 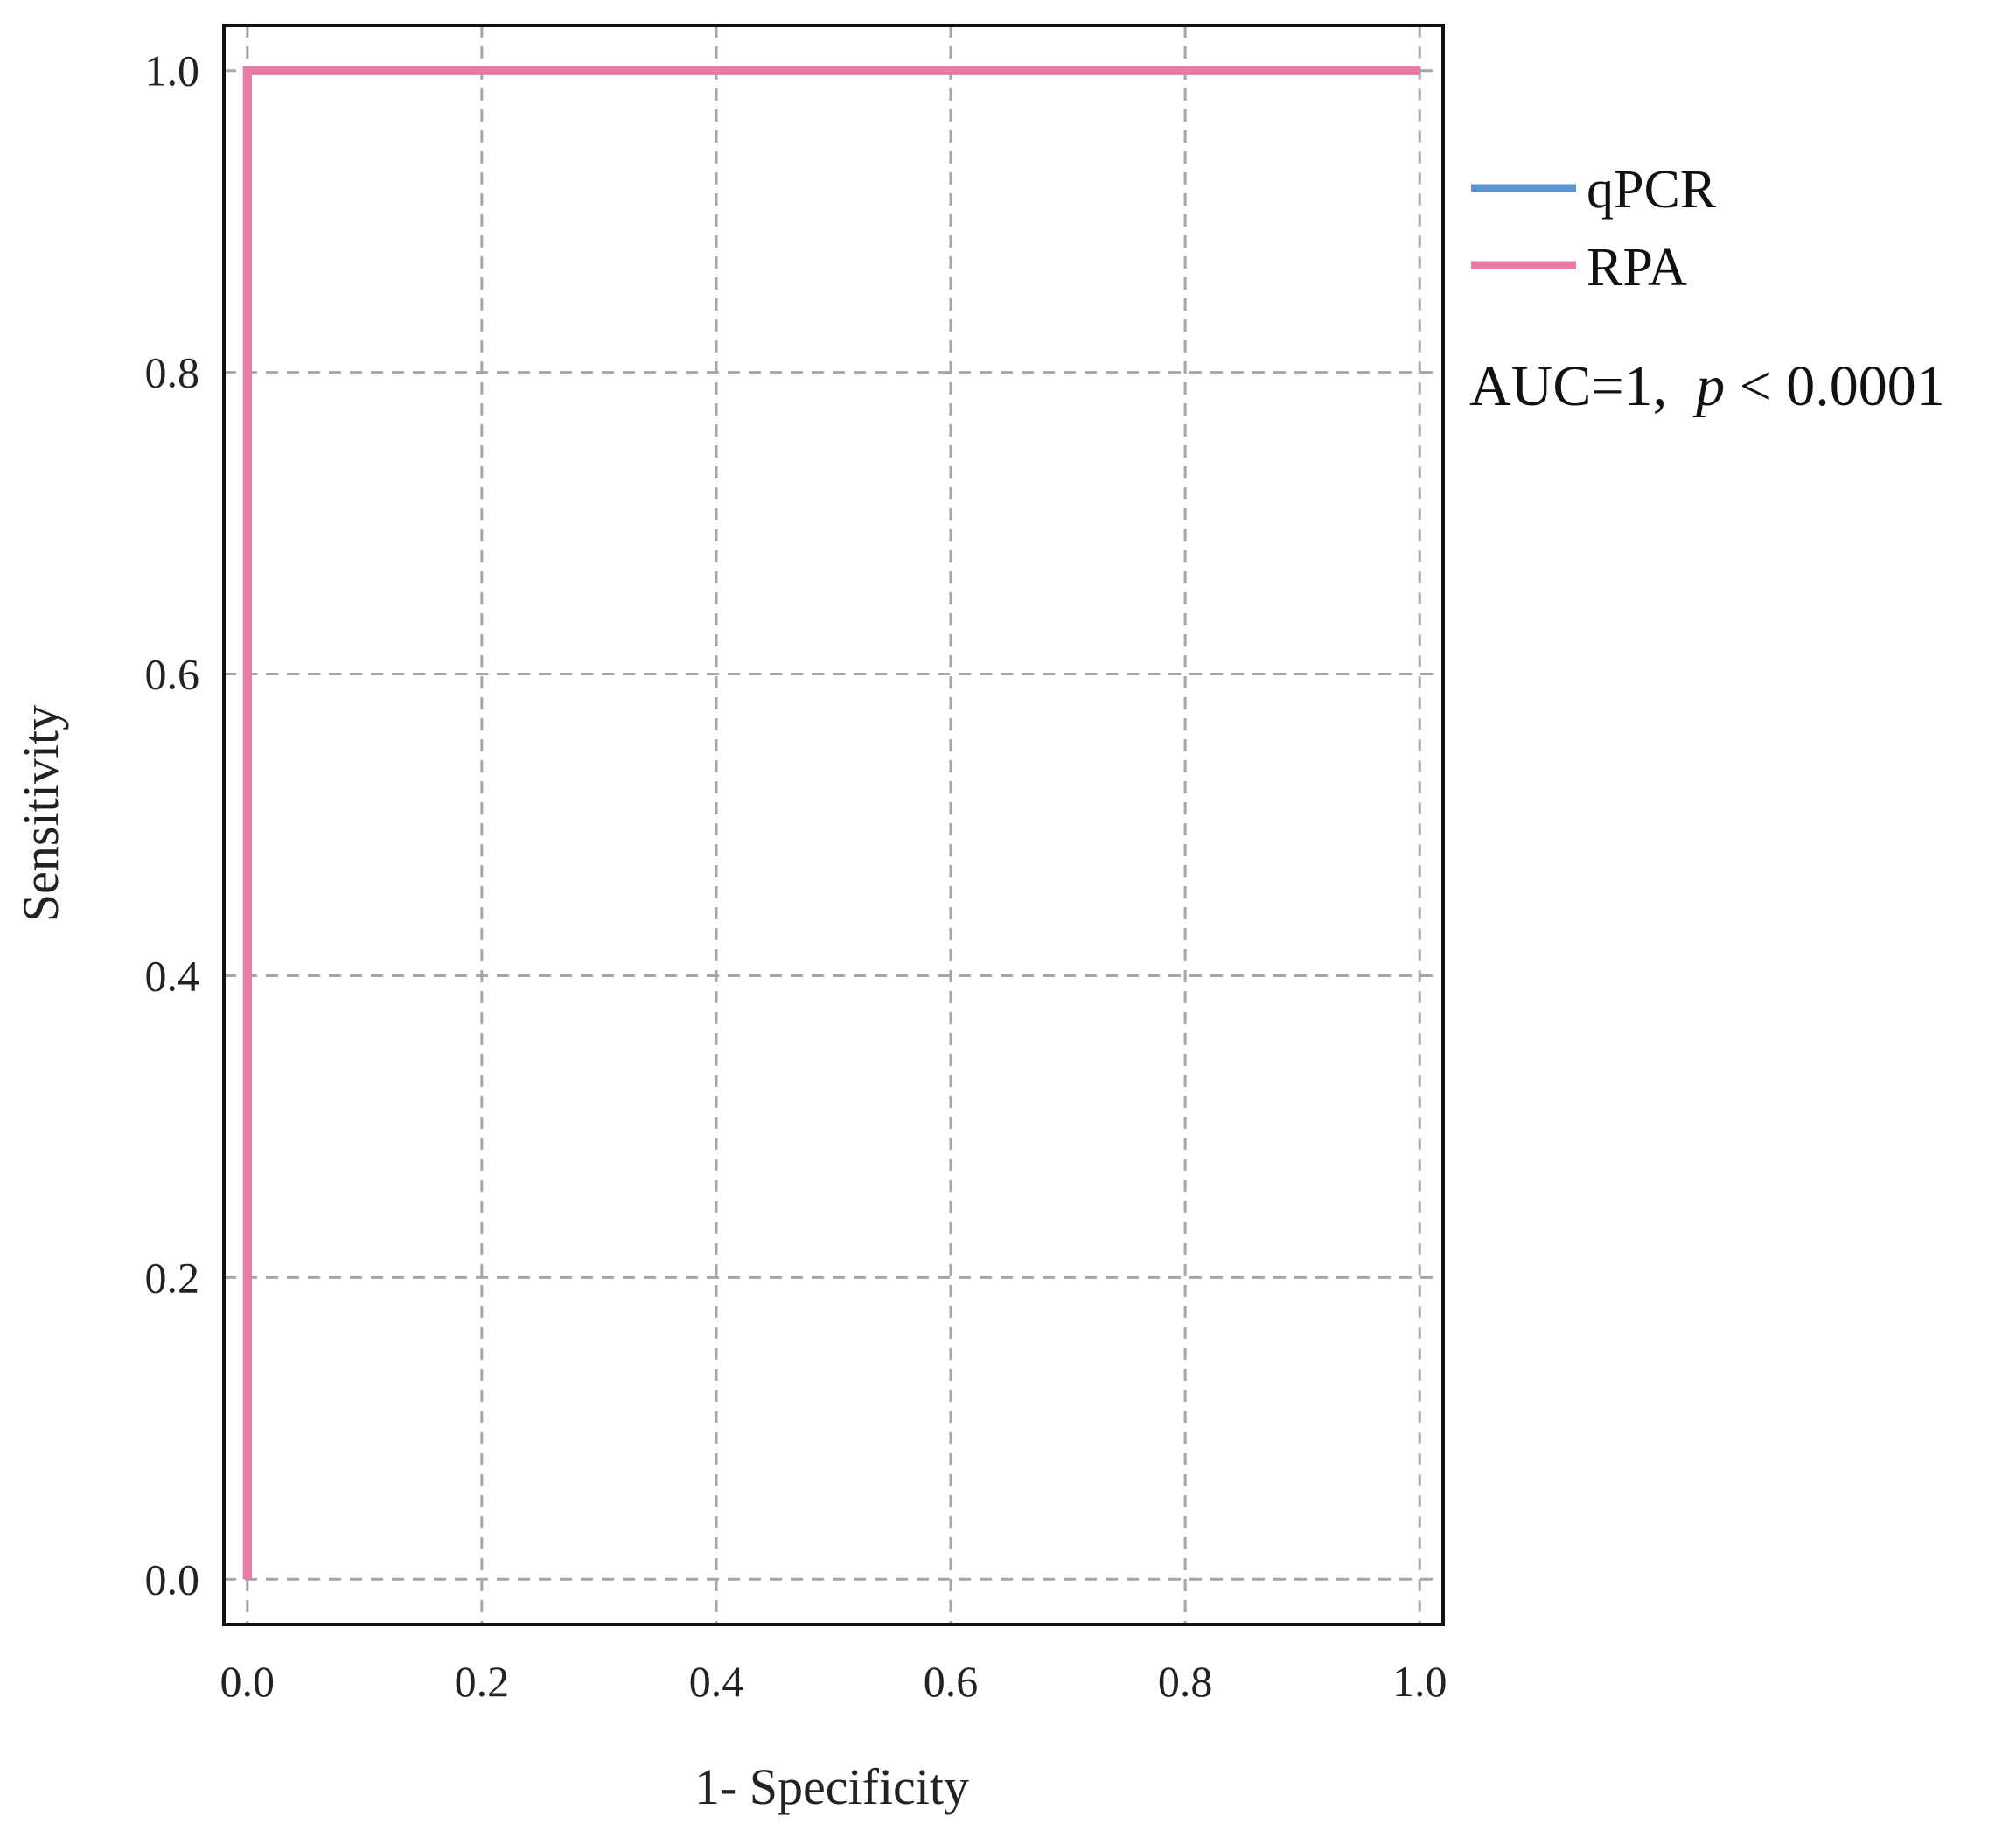 I want to click on auc-annotation-suffix: < 0.0001, so click(x=1835, y=386).